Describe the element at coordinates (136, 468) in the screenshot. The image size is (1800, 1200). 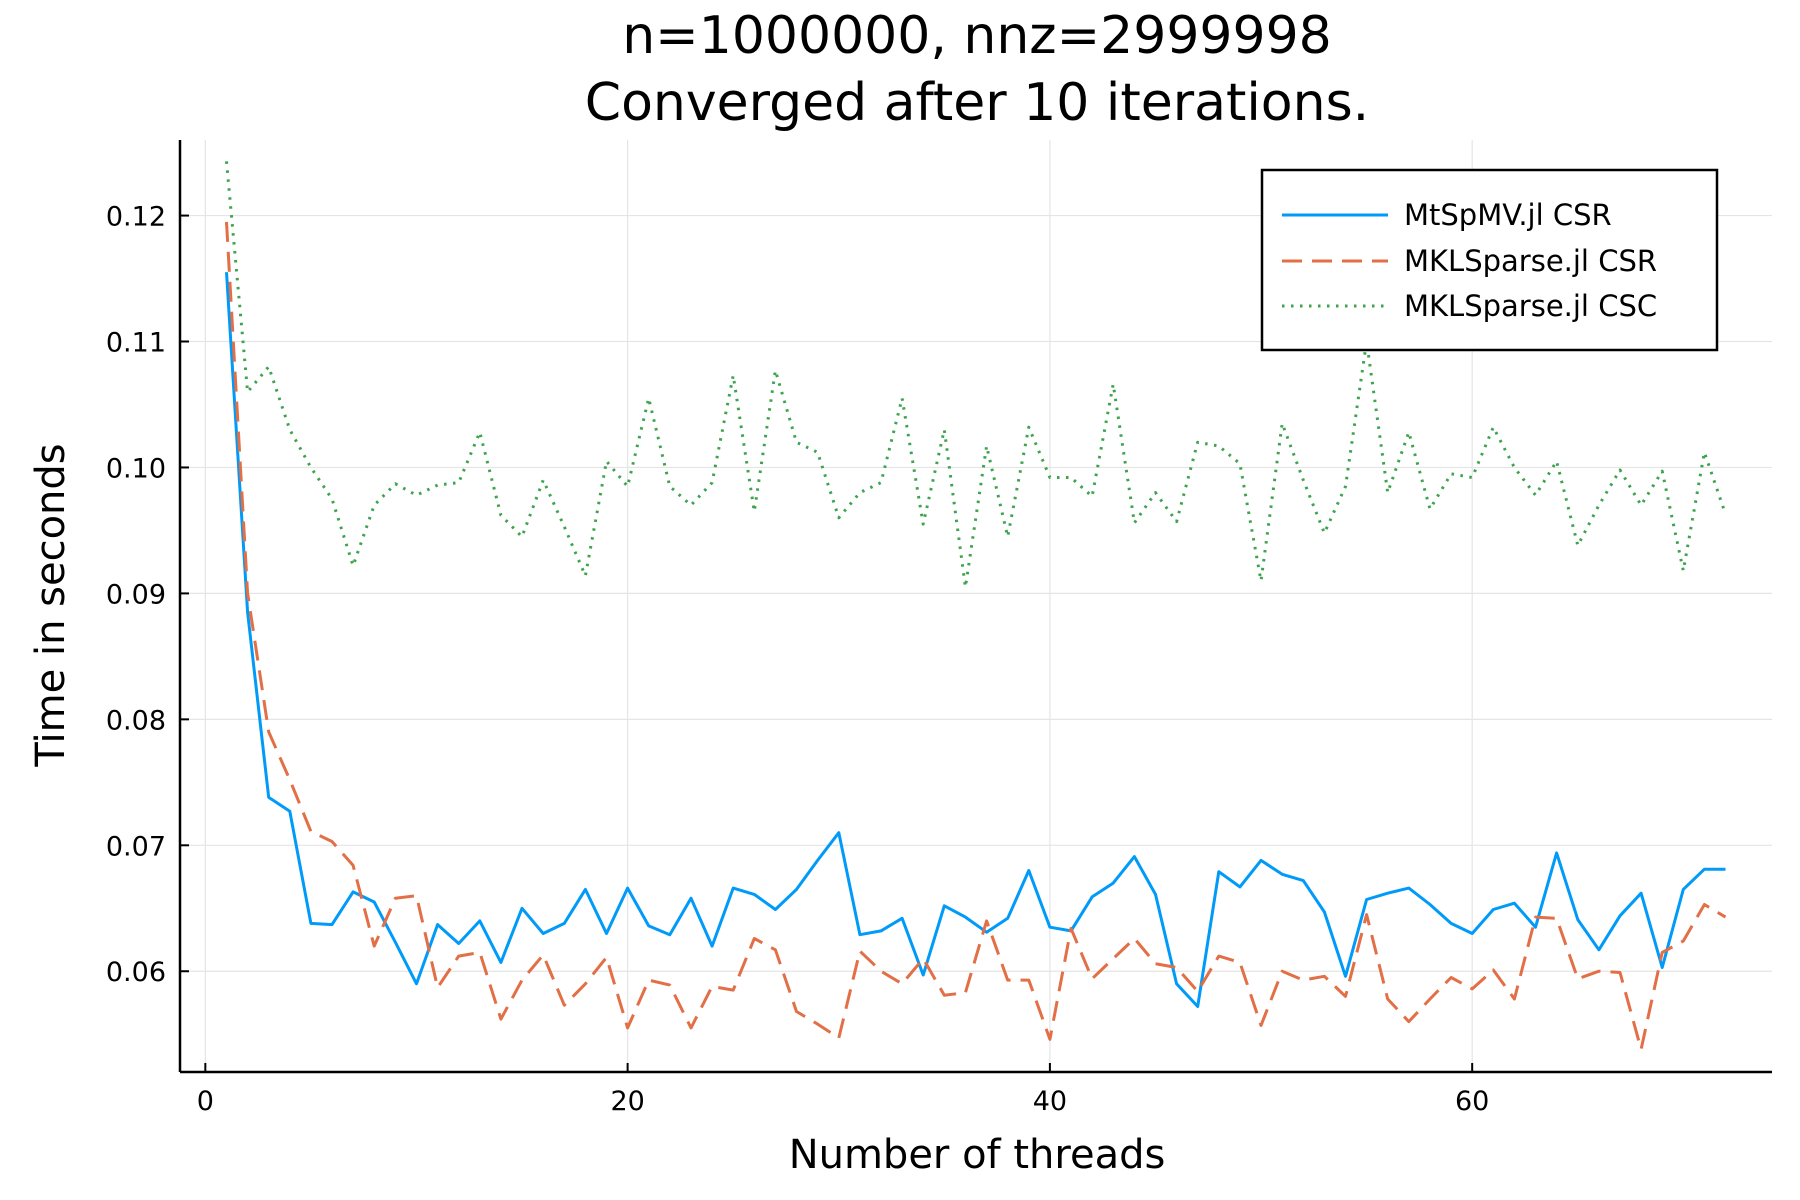
I see `y-tick-label: 0.10` at that location.